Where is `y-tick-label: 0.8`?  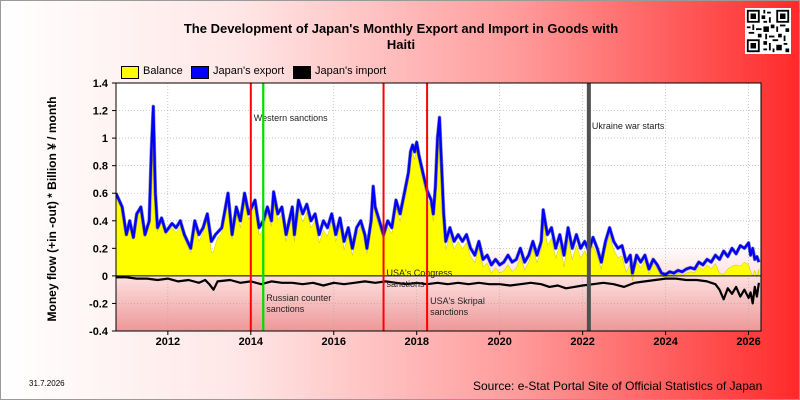
y-tick-label: 0.8 is located at coordinates (100, 167).